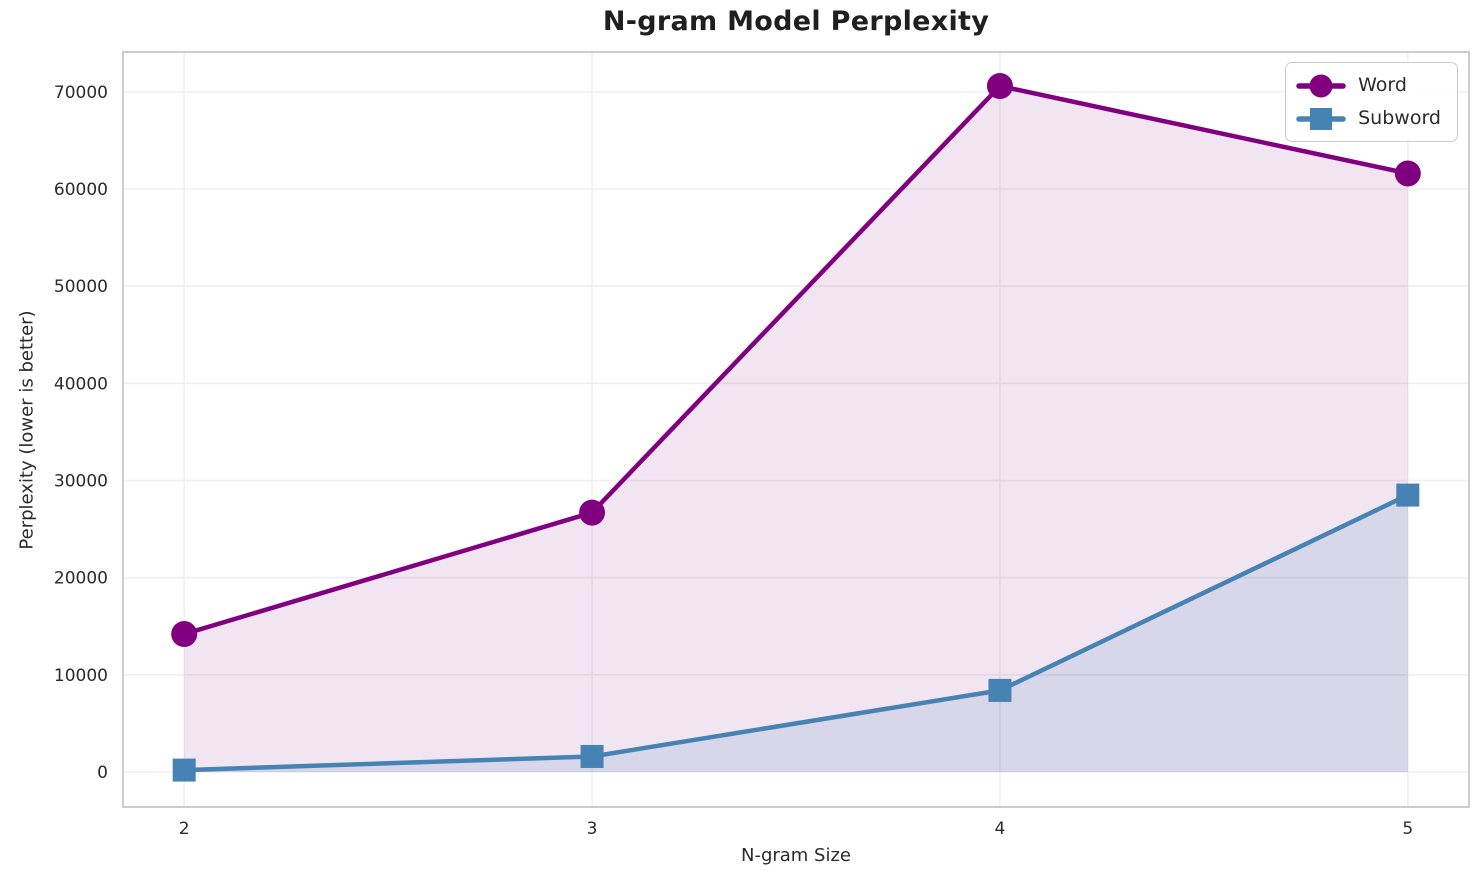  Describe the element at coordinates (1382, 85) in the screenshot. I see `legend-label-word: Word` at that location.